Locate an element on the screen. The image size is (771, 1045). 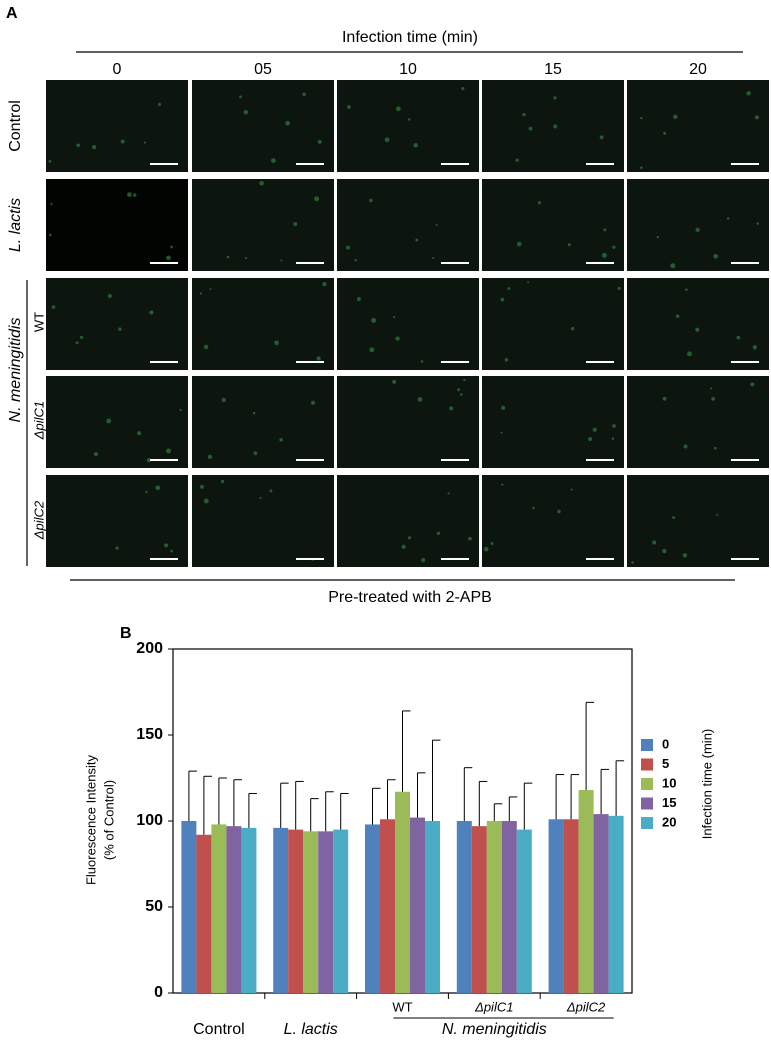
x-tick-label: ΔpilC1 is located at coordinates (493, 1006).